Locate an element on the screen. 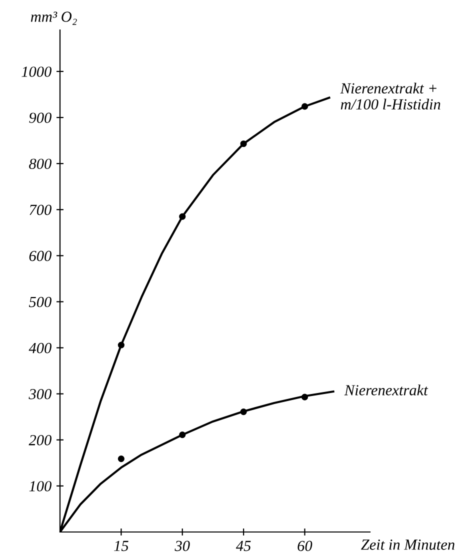 This screenshot has height=560, width=462. y-tick-label: 200 is located at coordinates (40, 440).